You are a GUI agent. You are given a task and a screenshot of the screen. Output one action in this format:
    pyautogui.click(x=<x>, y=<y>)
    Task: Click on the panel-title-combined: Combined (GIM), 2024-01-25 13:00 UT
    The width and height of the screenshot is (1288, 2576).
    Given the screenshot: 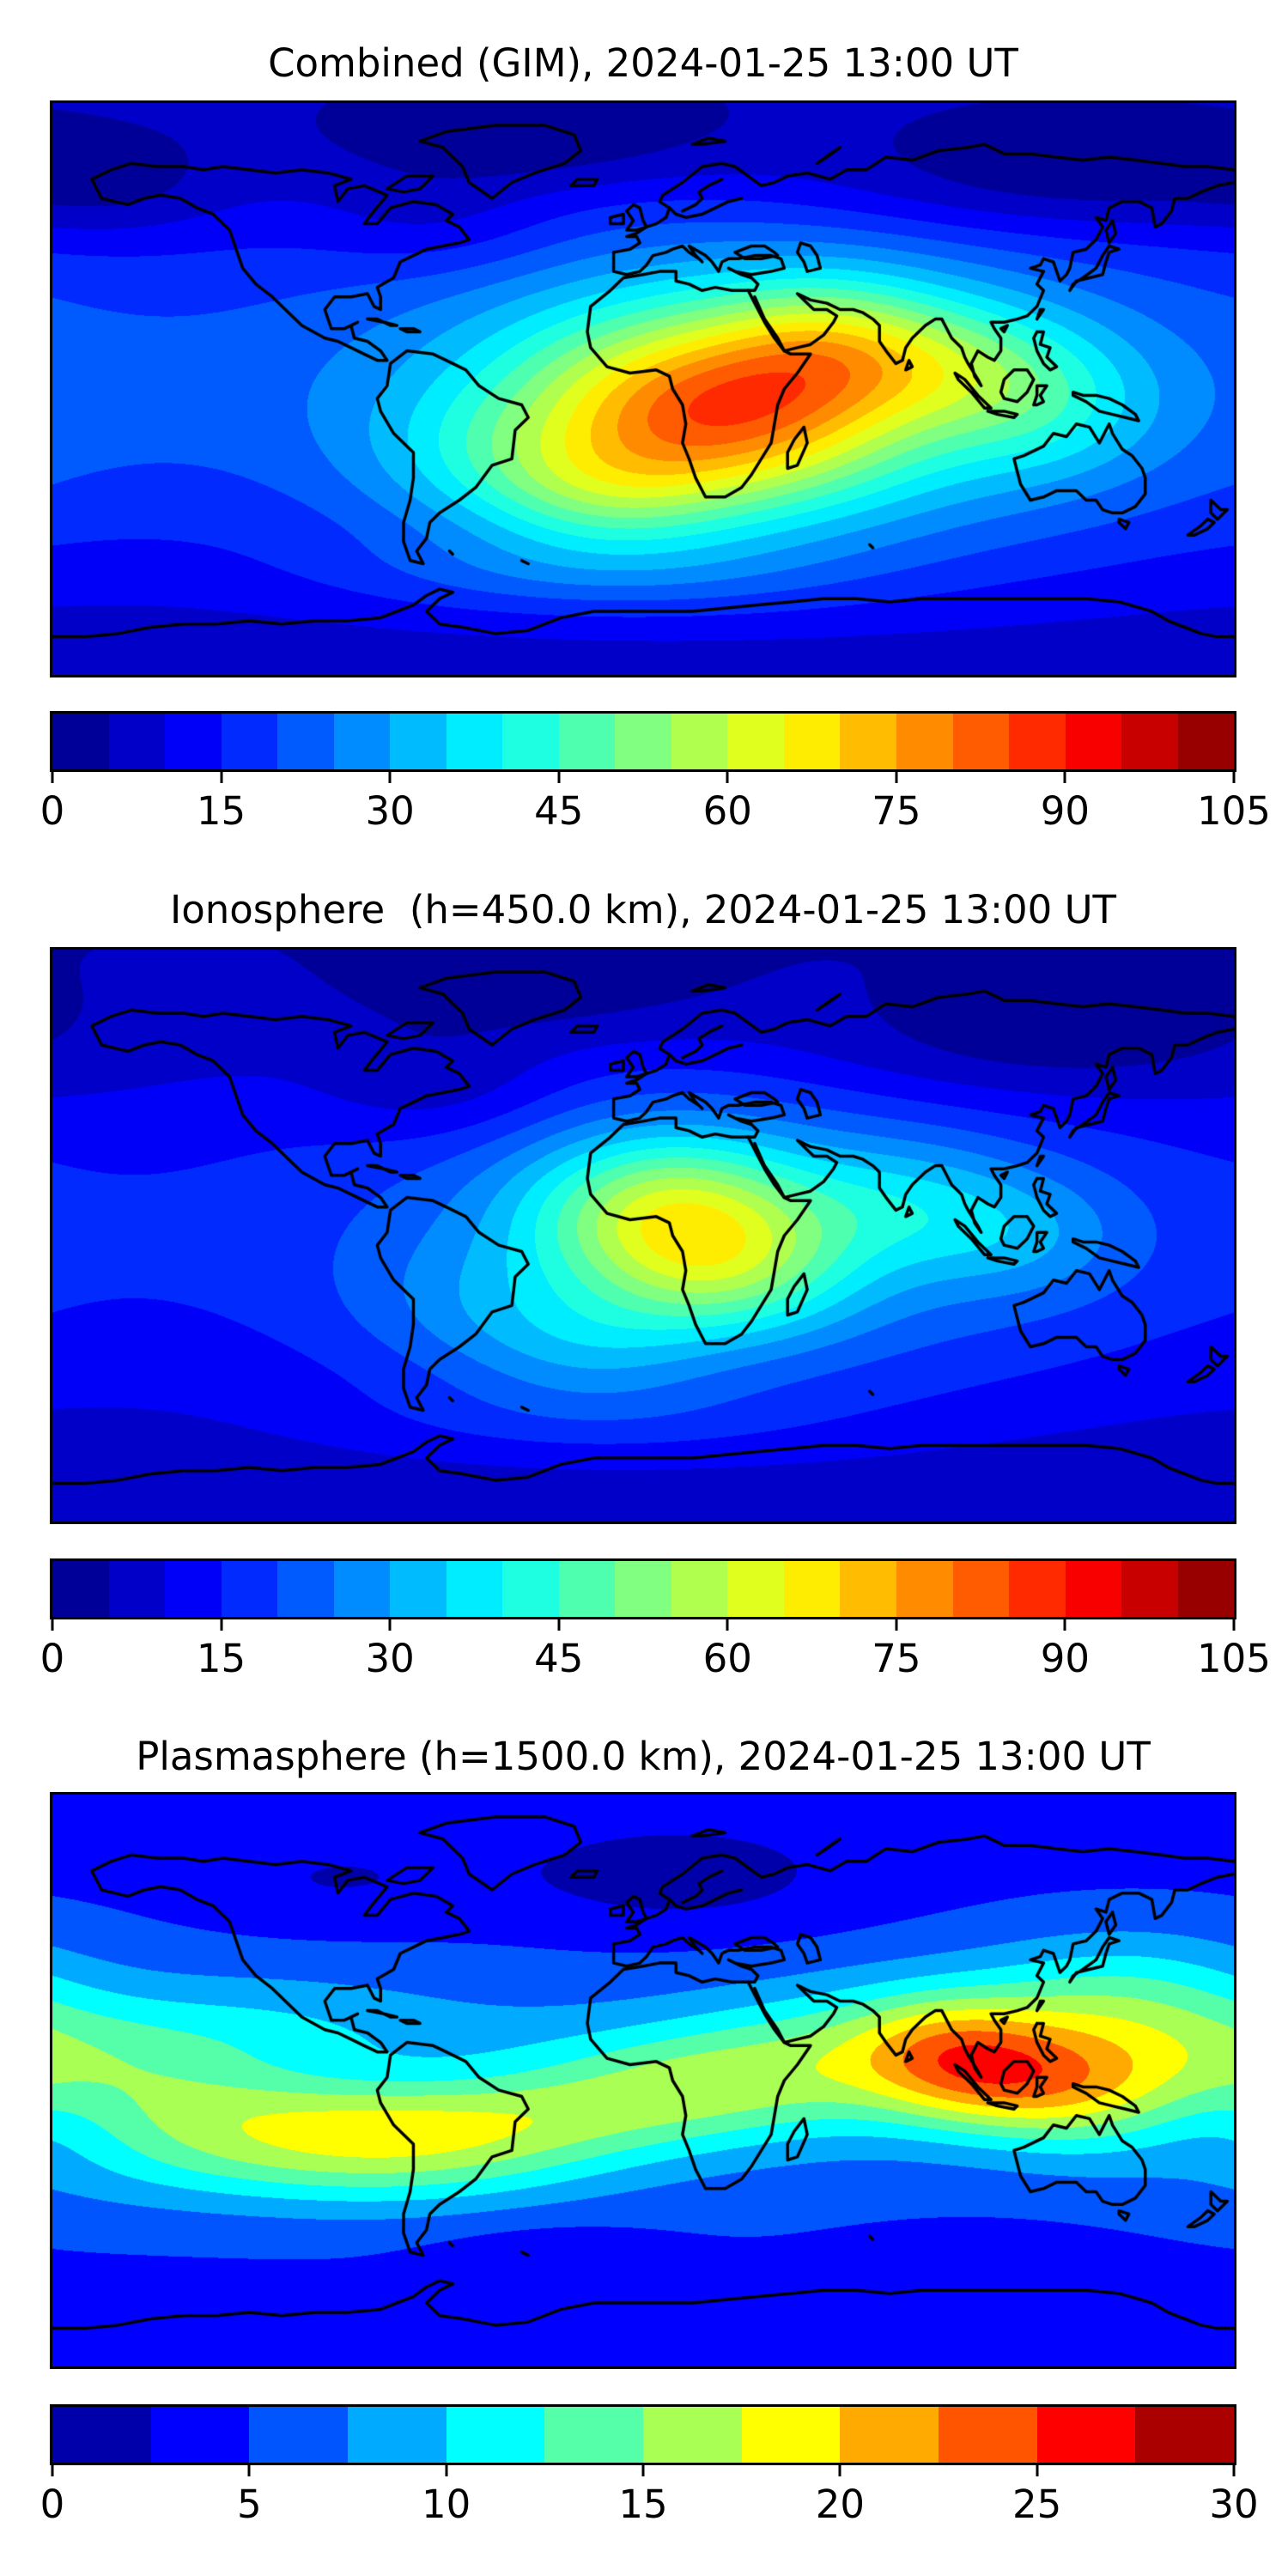 What is the action you would take?
    pyautogui.click(x=643, y=63)
    